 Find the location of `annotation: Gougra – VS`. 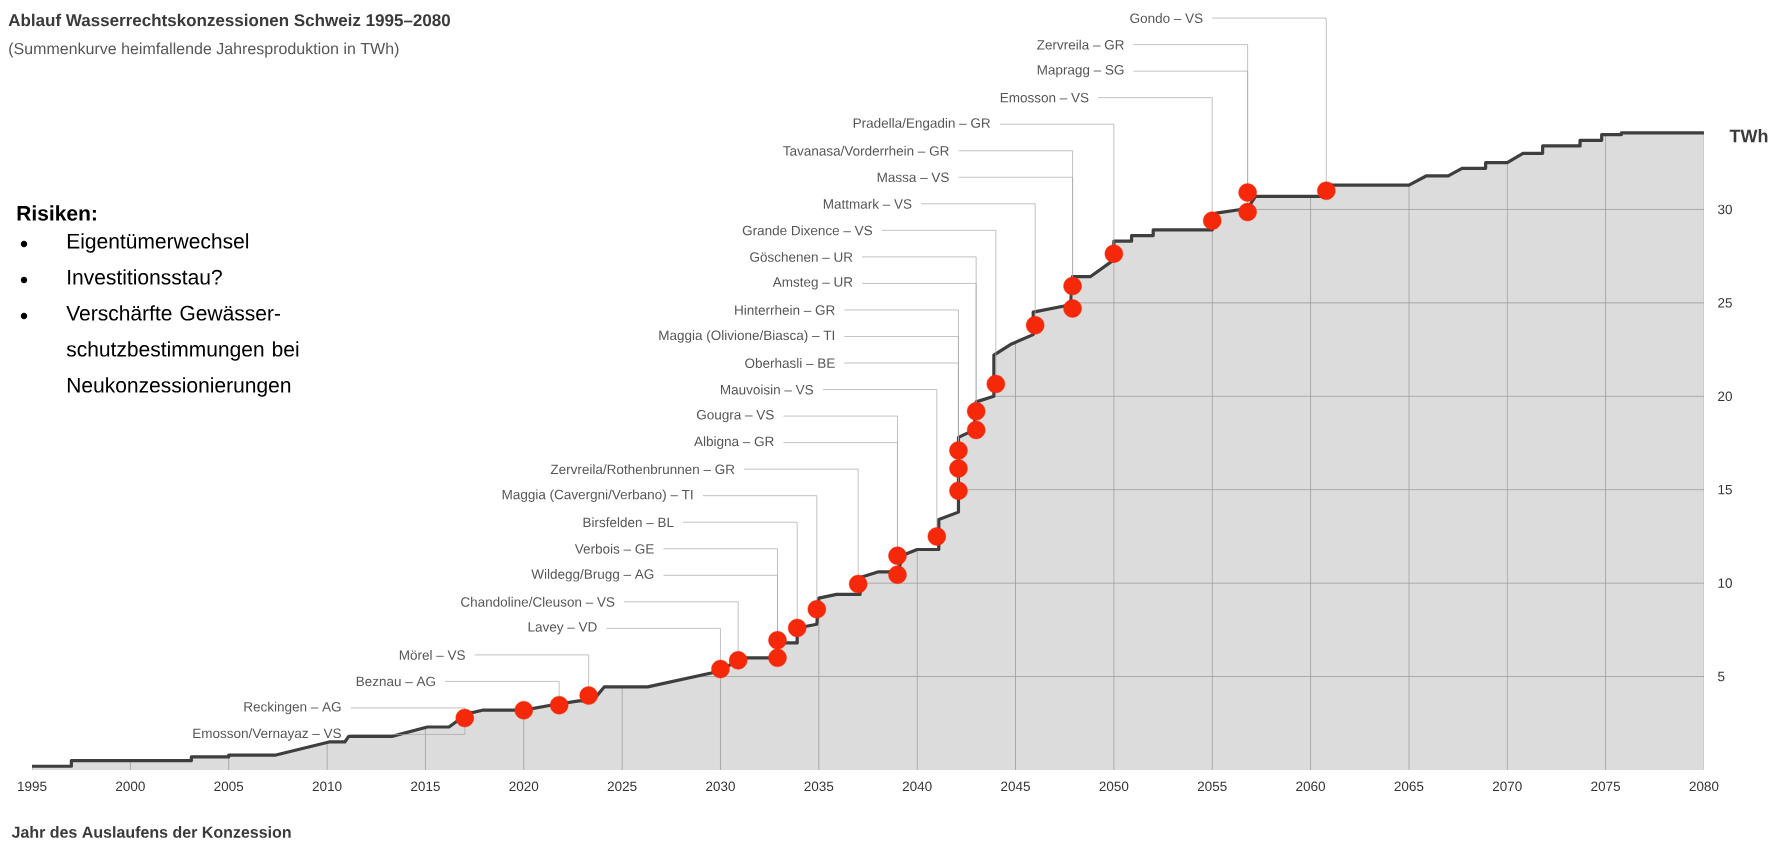

annotation: Gougra – VS is located at coordinates (735, 416).